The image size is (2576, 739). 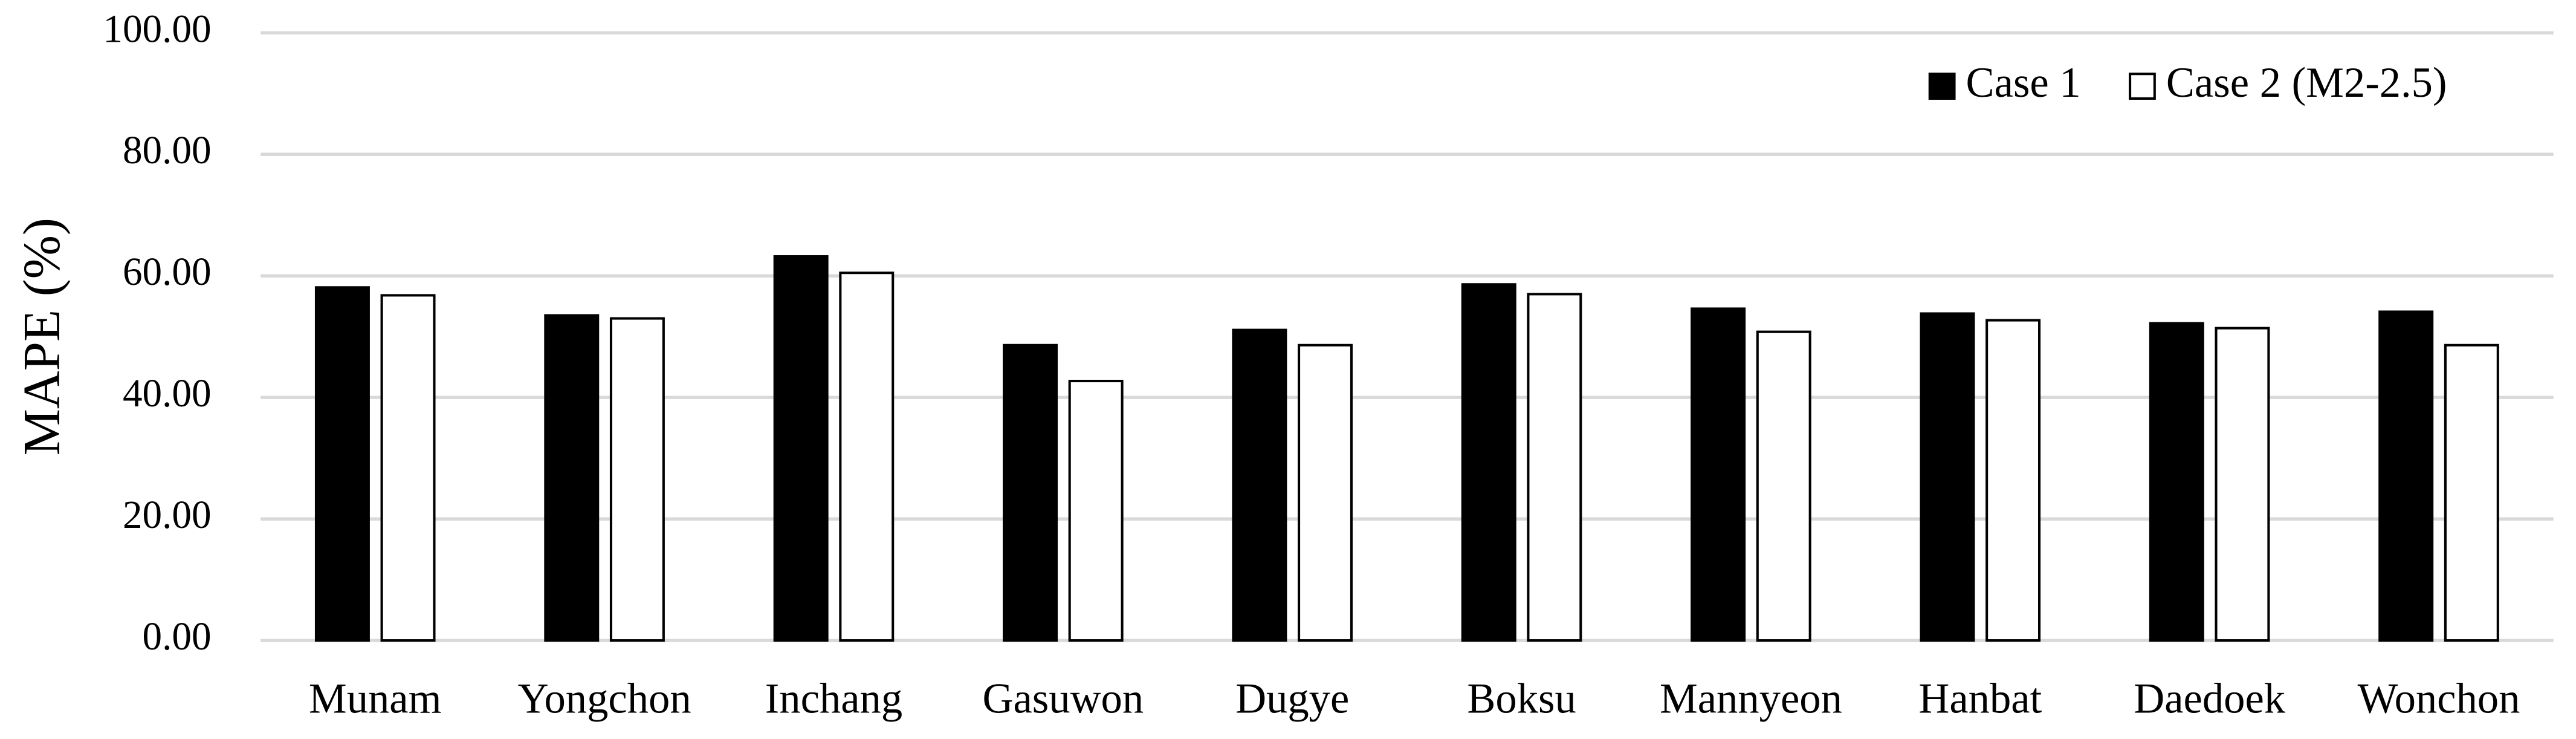 I want to click on x-tick-label: Mannyeon, so click(x=1751, y=698).